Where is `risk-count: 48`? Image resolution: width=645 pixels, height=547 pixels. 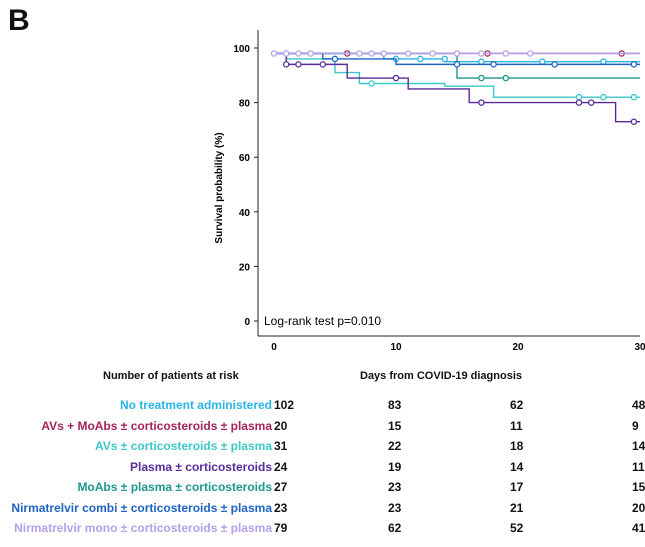 risk-count: 48 is located at coordinates (638, 405).